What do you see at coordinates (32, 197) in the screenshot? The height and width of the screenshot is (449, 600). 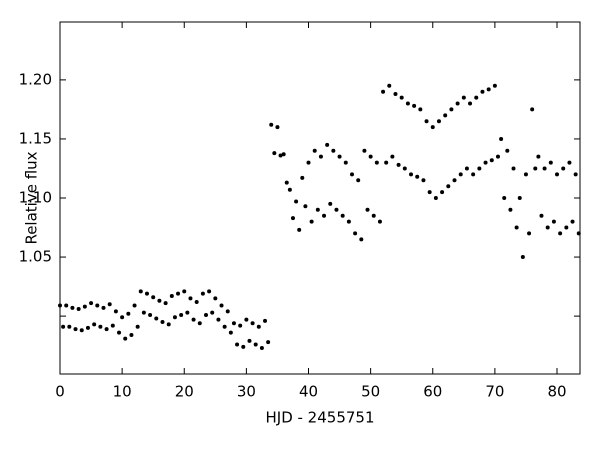 I see `y-axis-label: Relative flux` at bounding box center [32, 197].